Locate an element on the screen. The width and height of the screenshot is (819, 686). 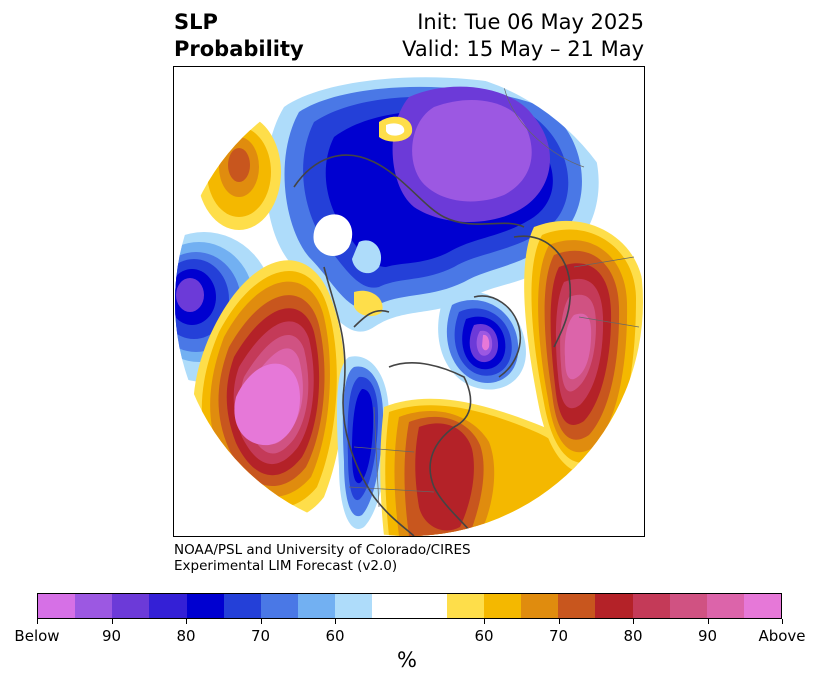
colorbar-tick-label: Above is located at coordinates (782, 636).